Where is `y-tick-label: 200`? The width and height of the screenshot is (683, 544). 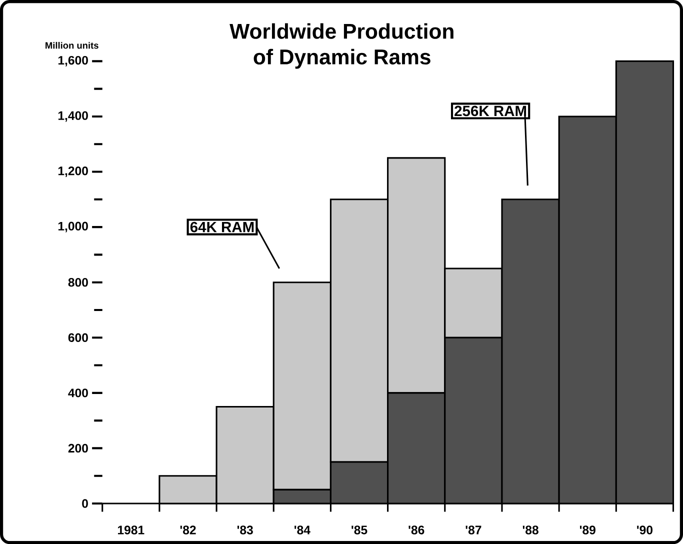 y-tick-label: 200 is located at coordinates (78, 448).